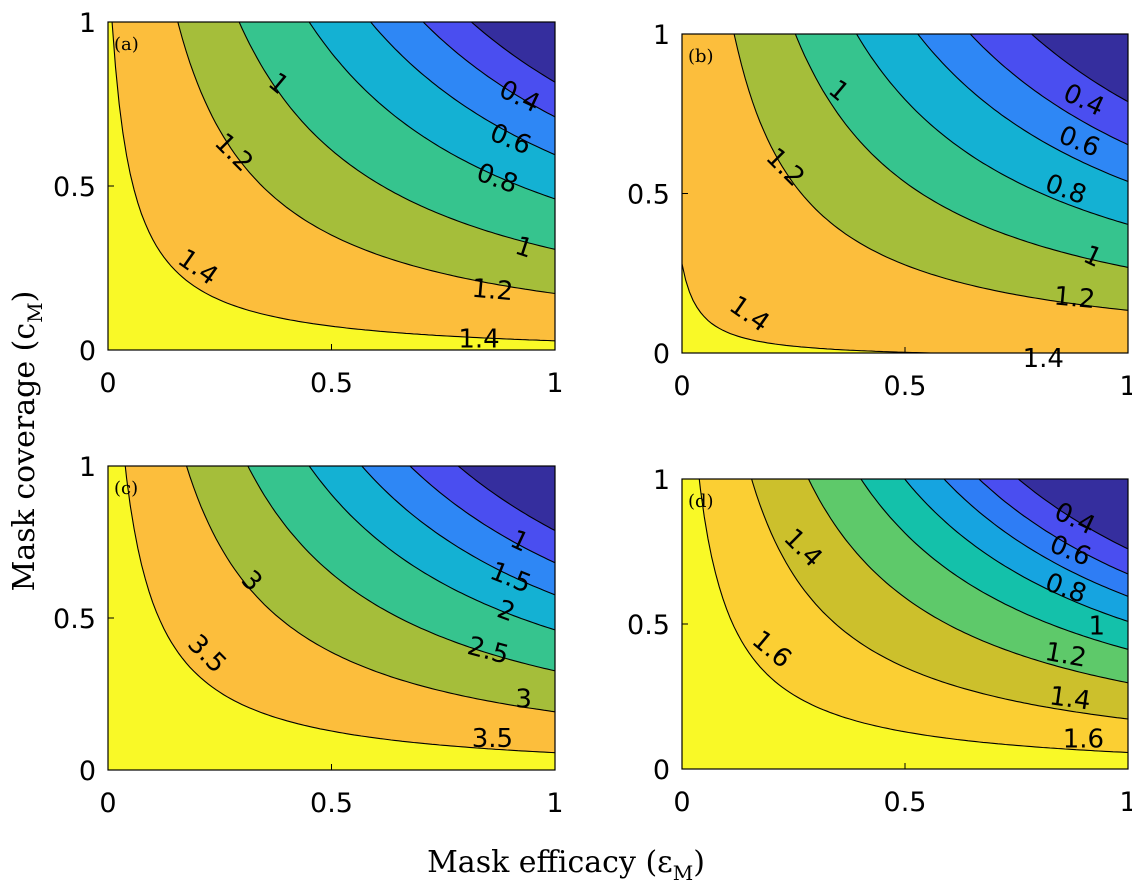  What do you see at coordinates (126, 488) in the screenshot?
I see `panel-label: (c)` at bounding box center [126, 488].